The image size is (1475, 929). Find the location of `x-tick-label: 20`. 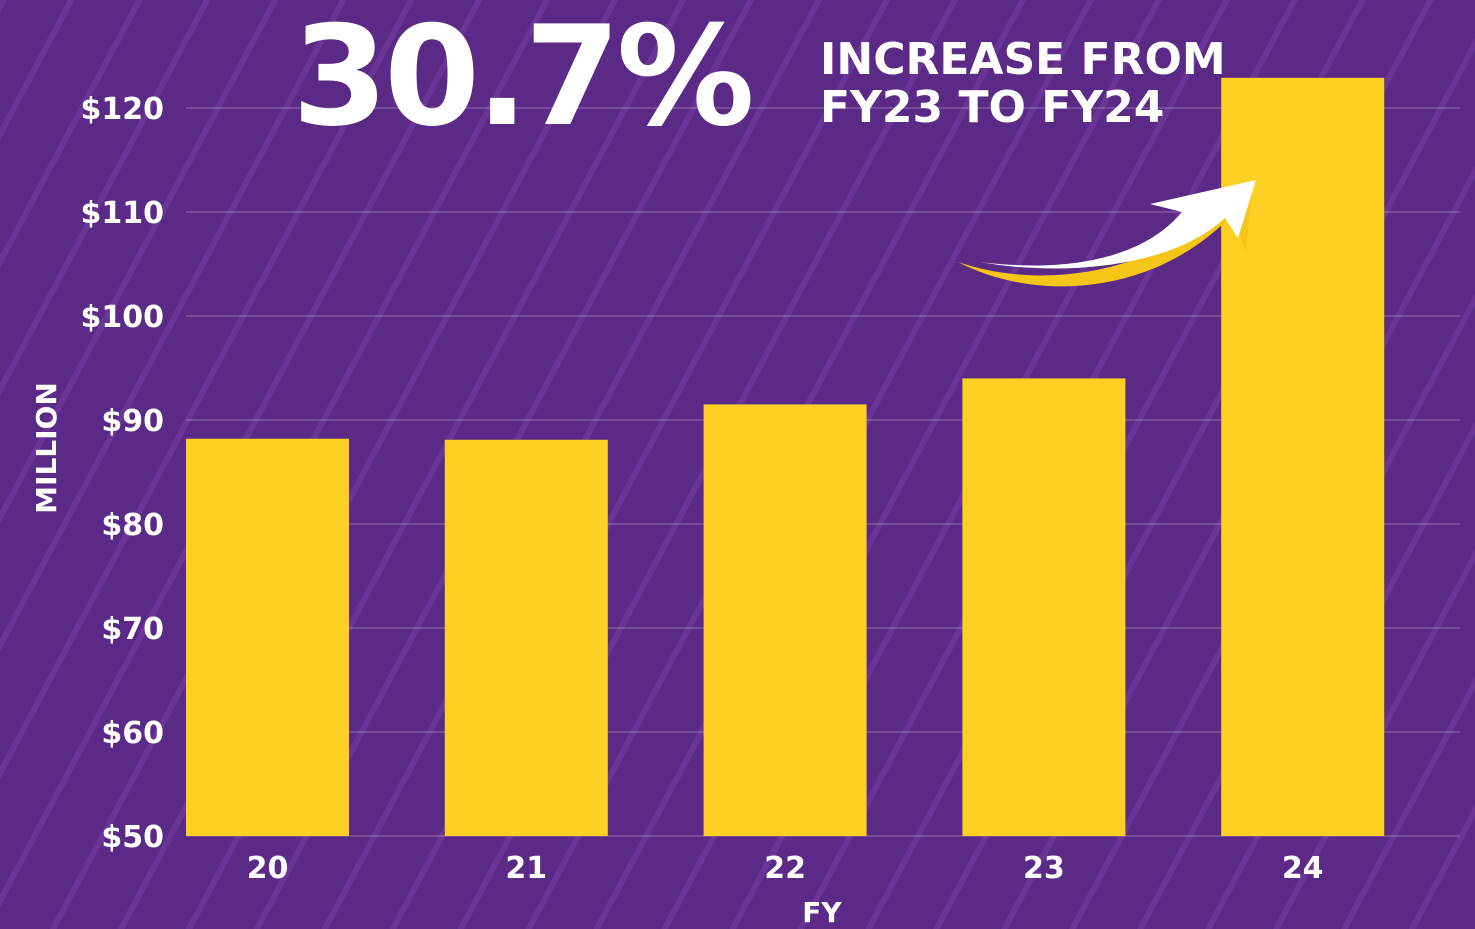

x-tick-label: 20 is located at coordinates (268, 868).